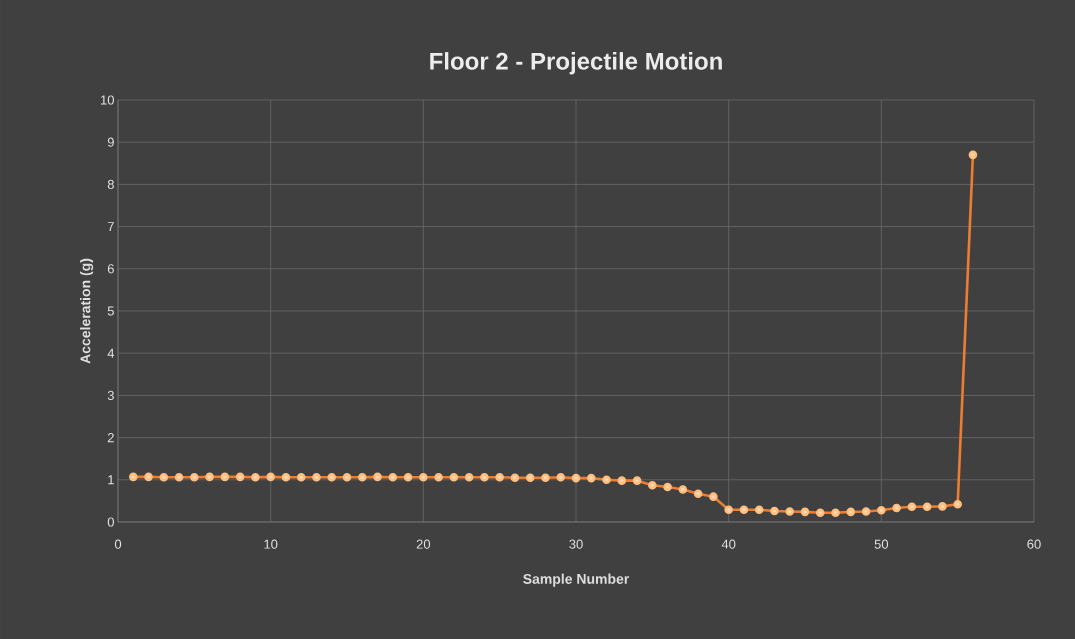  What do you see at coordinates (110, 269) in the screenshot?
I see `y-tick-label: 6` at bounding box center [110, 269].